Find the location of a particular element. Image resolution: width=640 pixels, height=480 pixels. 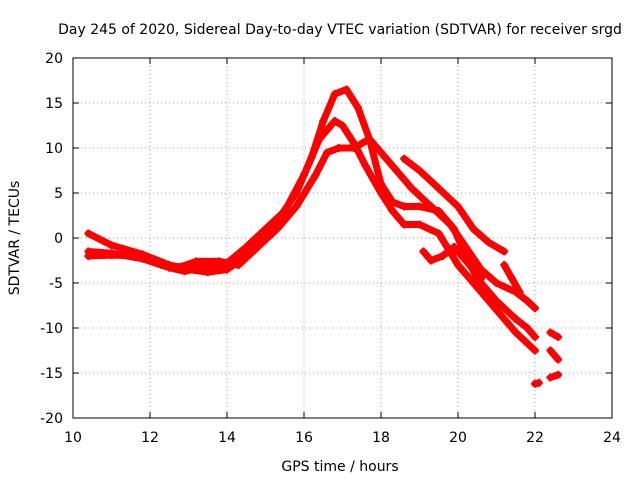

series-trace-e is located at coordinates (452, 263).